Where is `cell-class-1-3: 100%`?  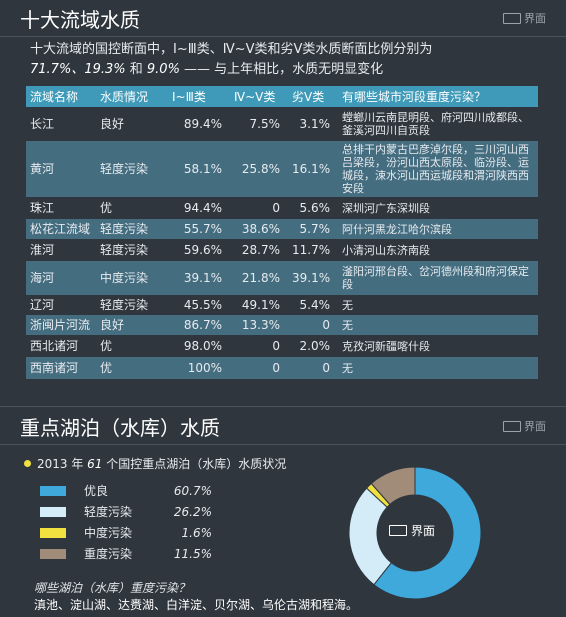 cell-class-1-3: 100% is located at coordinates (199, 368).